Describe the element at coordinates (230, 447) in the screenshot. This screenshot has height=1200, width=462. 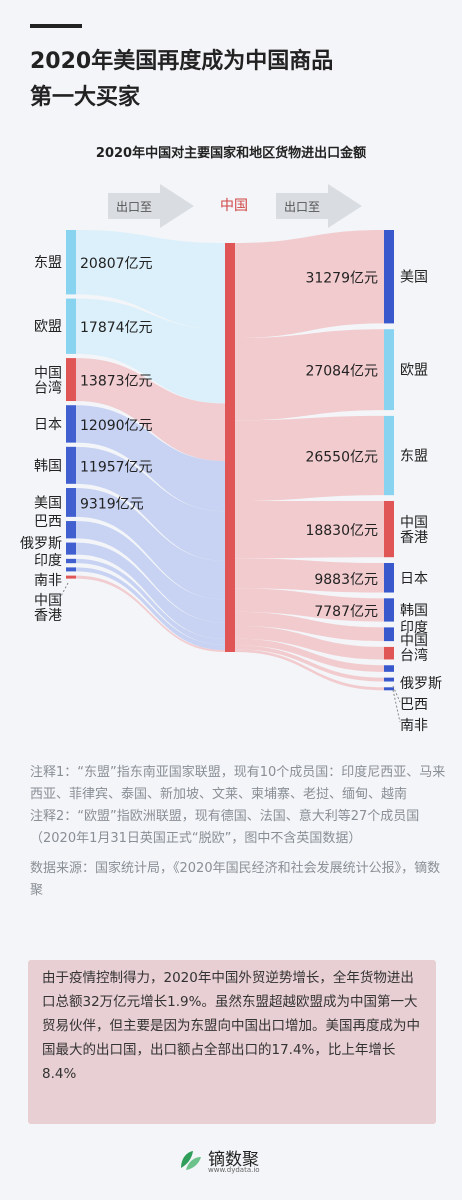
I see `center-node-bar` at that location.